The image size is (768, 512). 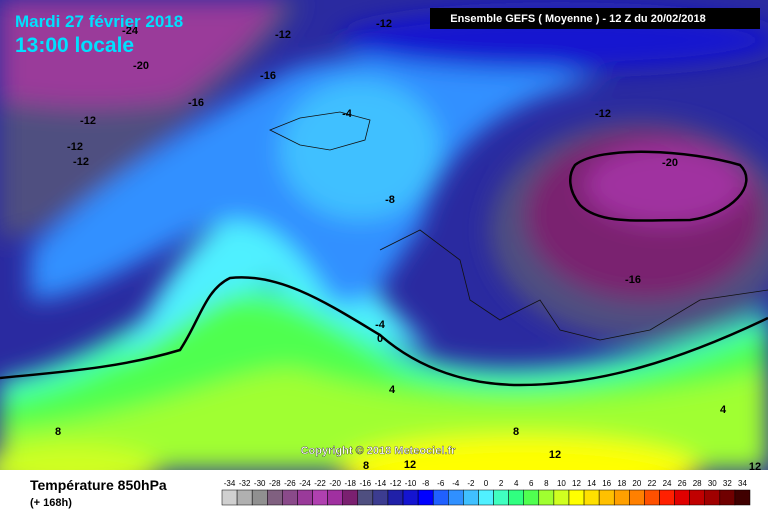 What do you see at coordinates (74, 45) in the screenshot?
I see `local-time: 13:00 locale` at bounding box center [74, 45].